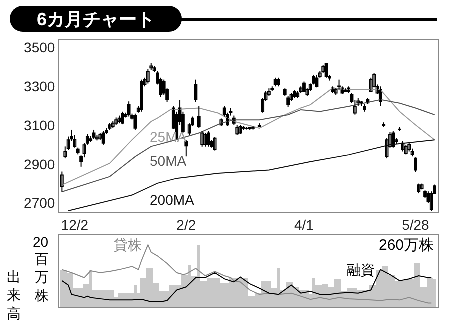 This screenshot has width=467, height=320. What do you see at coordinates (40, 48) in the screenshot?
I see `y-tick-label: 3500` at bounding box center [40, 48].